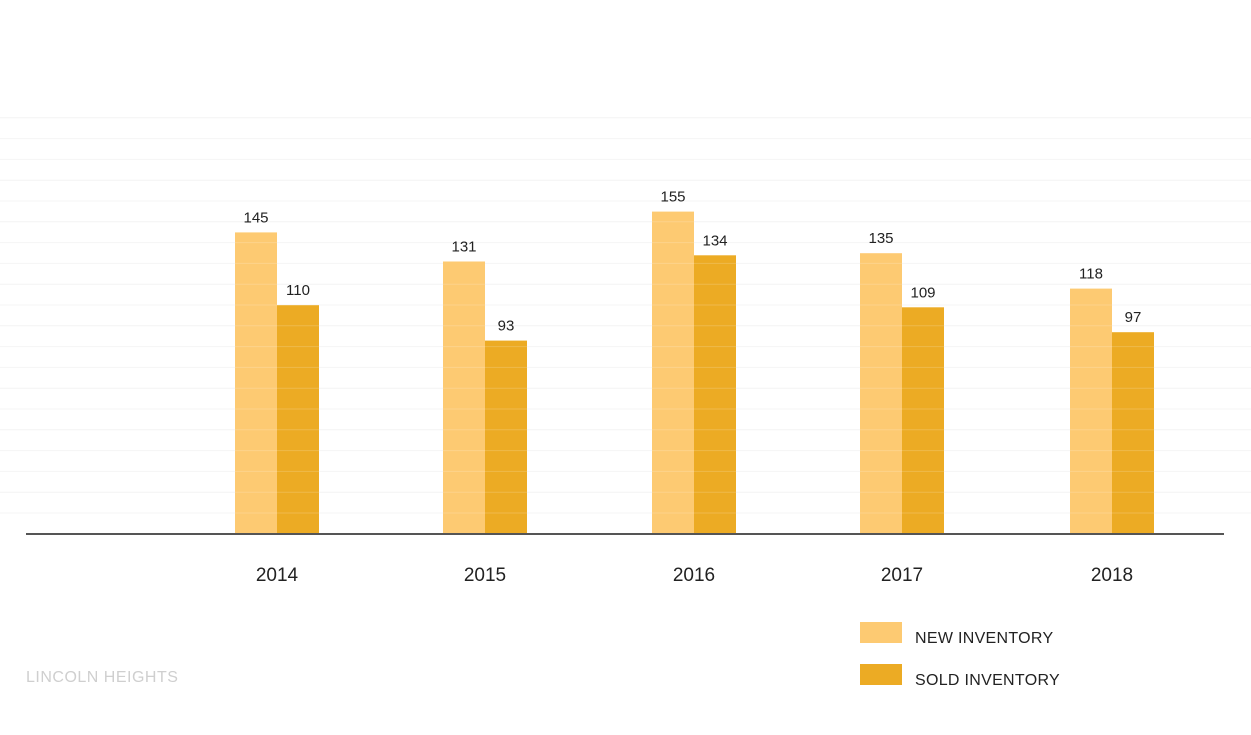 The height and width of the screenshot is (735, 1251). I want to click on data-label-new-inventory-2017: 135, so click(880, 238).